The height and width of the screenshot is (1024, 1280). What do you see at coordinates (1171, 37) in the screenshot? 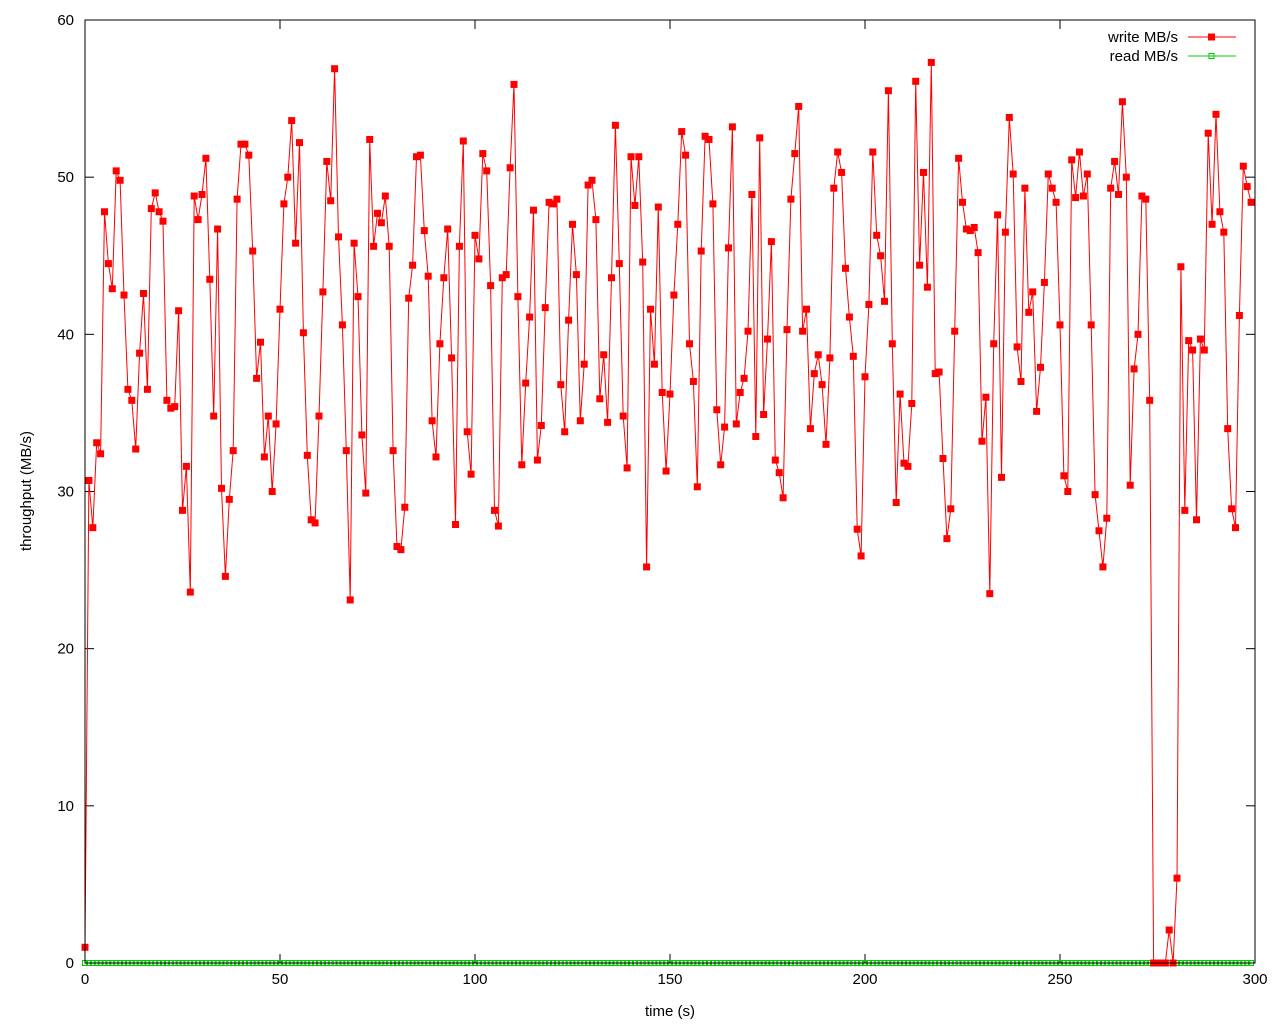
I see `legend-item-write: write MB/s` at bounding box center [1171, 37].